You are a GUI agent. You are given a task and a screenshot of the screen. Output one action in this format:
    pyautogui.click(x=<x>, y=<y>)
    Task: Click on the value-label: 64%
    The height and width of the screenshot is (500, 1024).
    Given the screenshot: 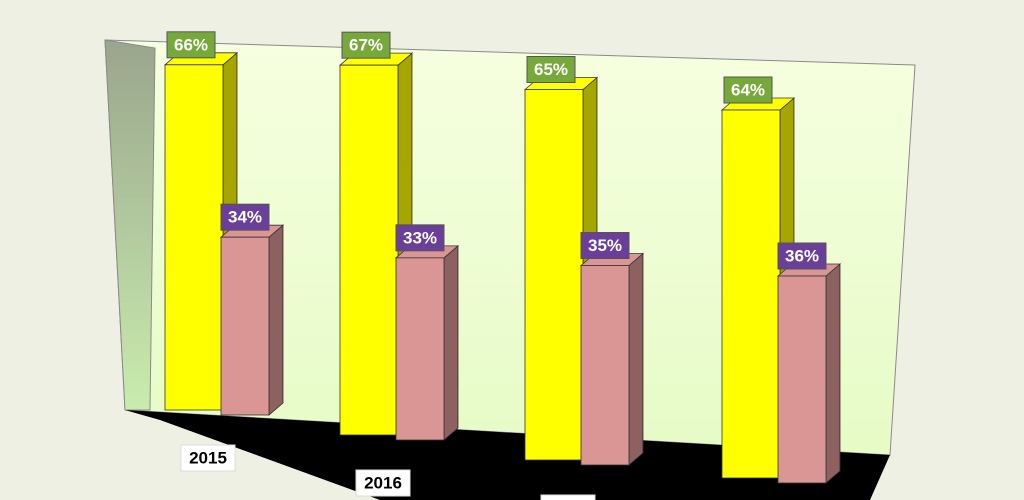 What is the action you would take?
    pyautogui.click(x=748, y=89)
    